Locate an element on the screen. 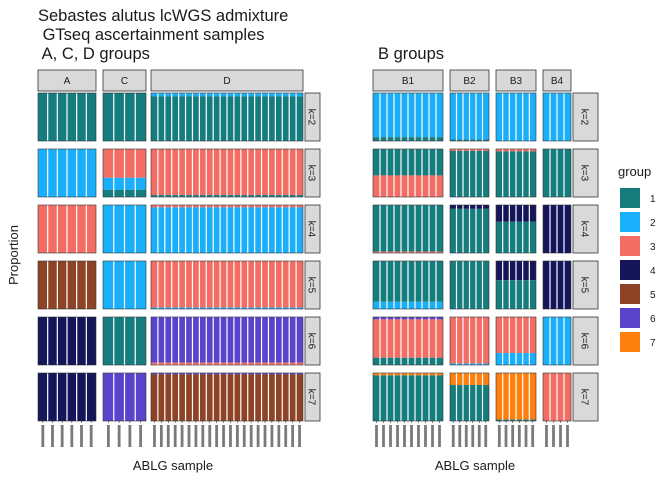  y-axis-title: Proportion is located at coordinates (13, 255).